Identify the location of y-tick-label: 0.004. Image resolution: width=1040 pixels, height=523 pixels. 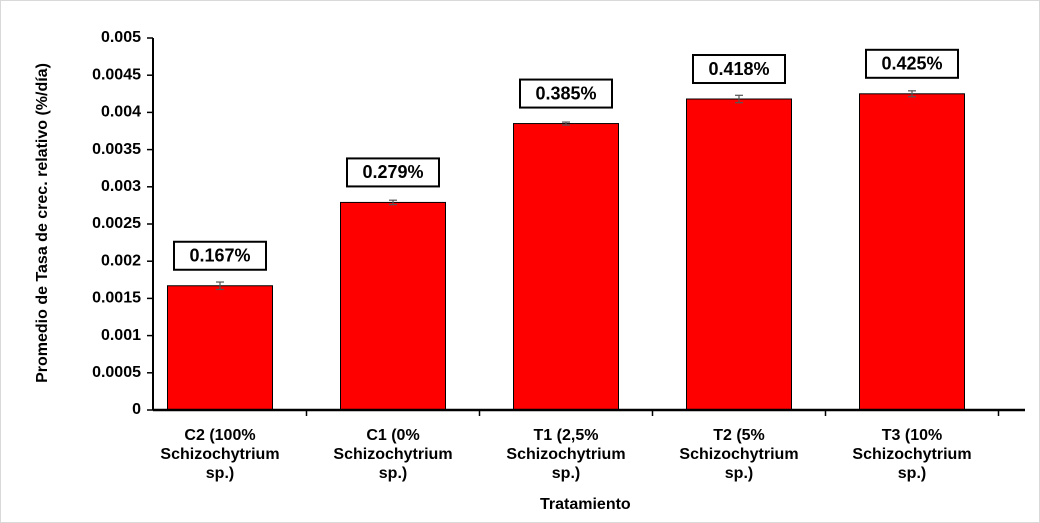
(121, 112).